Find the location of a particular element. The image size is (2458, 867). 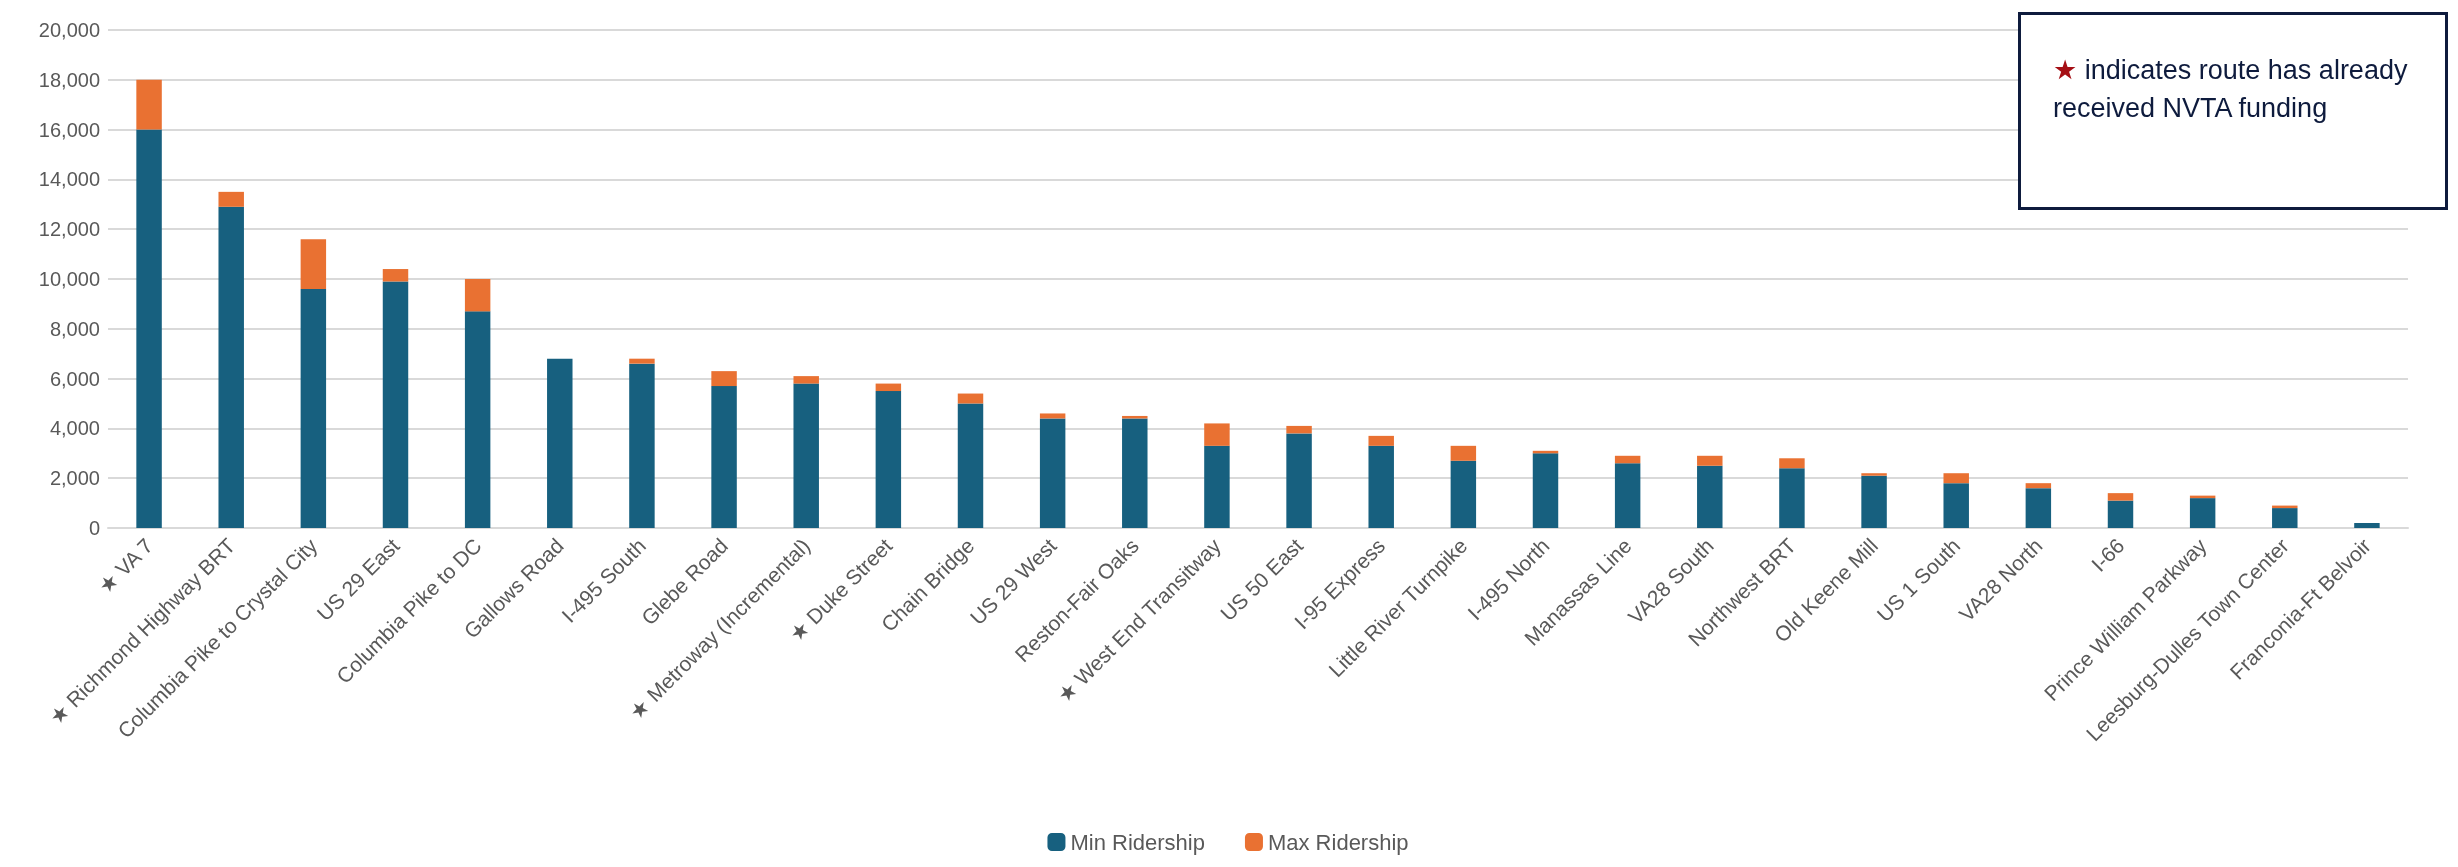

y-tick-label: 20,000 is located at coordinates (69, 30).